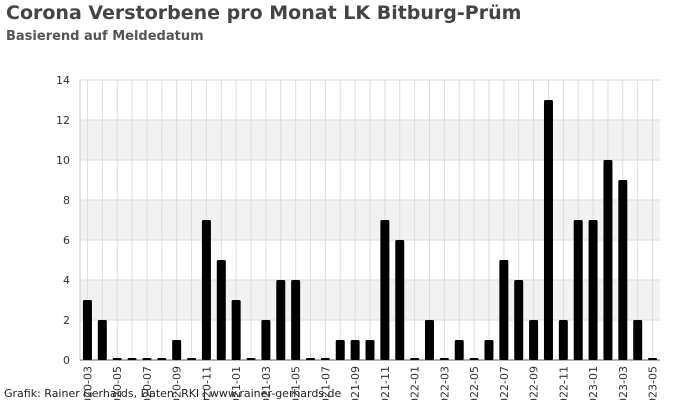  I want to click on y-tick-label: 8, so click(66, 200).